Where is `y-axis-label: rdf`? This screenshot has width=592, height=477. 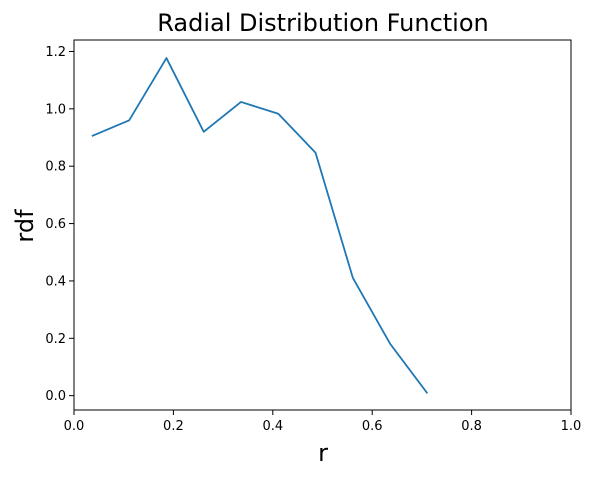
y-axis-label: rdf is located at coordinates (25, 226).